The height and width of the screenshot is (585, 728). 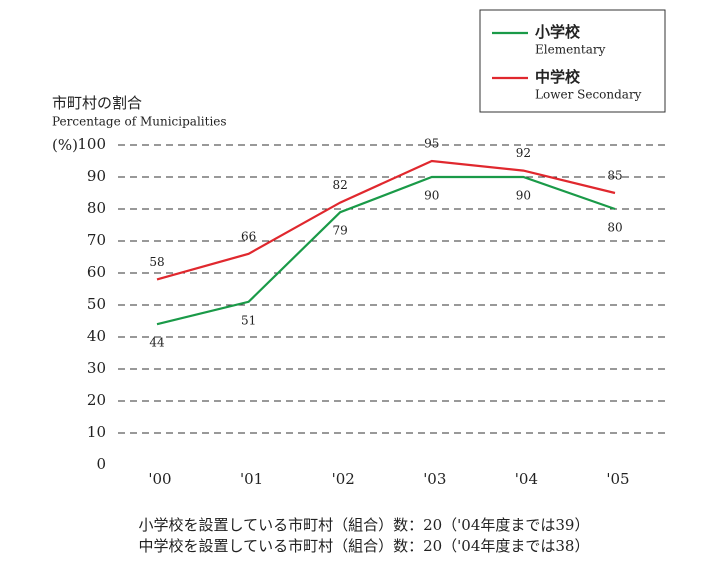 I want to click on data-label: 85, so click(x=614, y=176).